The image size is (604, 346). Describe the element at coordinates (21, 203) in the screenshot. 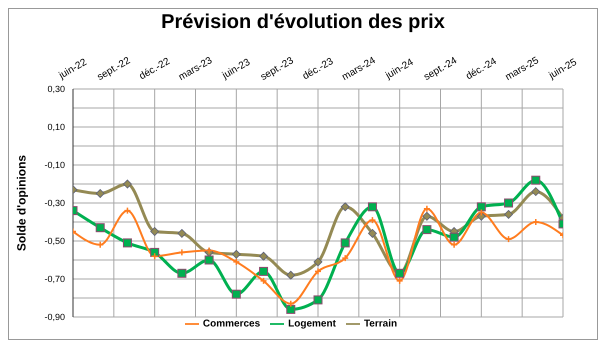

I see `y-axis-title: Solde d'opinions` at that location.